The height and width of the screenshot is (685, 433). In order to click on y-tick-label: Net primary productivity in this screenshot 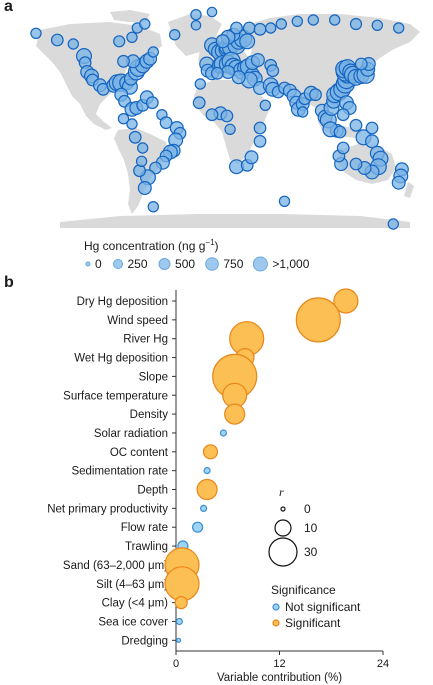, I will do `click(107, 509)`.